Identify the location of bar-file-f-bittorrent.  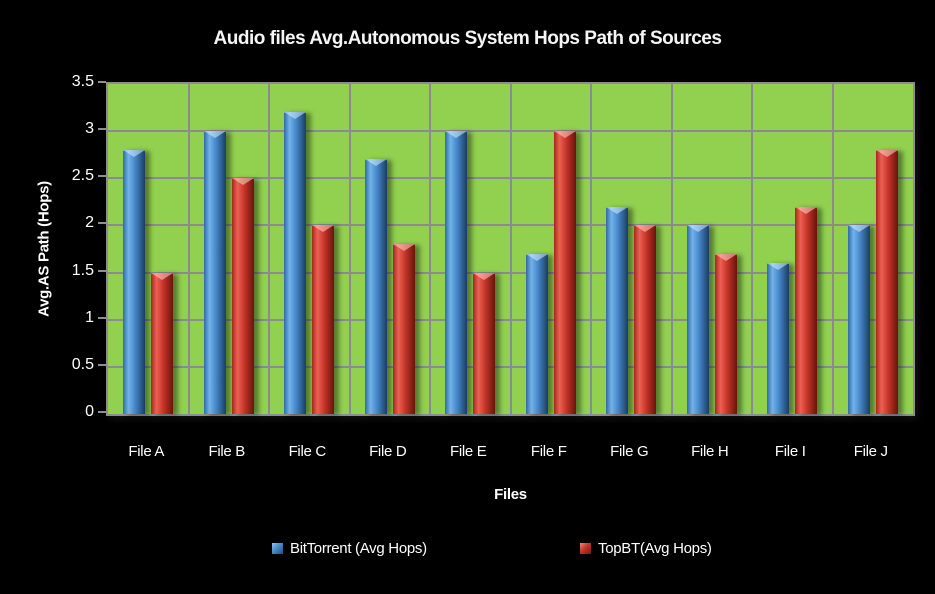
(536, 333).